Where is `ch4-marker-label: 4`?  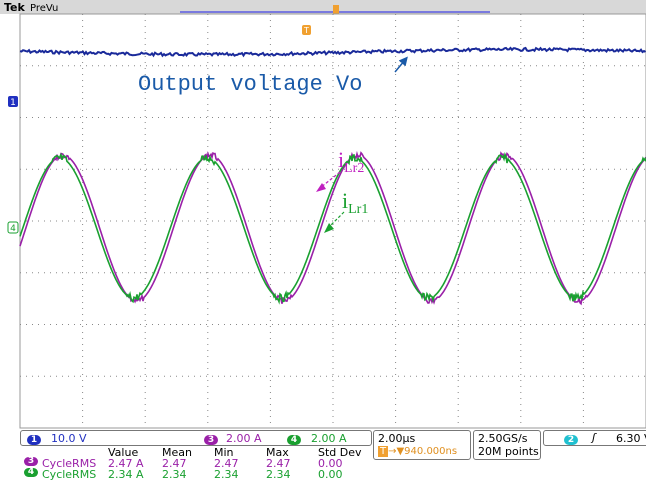
ch4-marker-label: 4 is located at coordinates (13, 229).